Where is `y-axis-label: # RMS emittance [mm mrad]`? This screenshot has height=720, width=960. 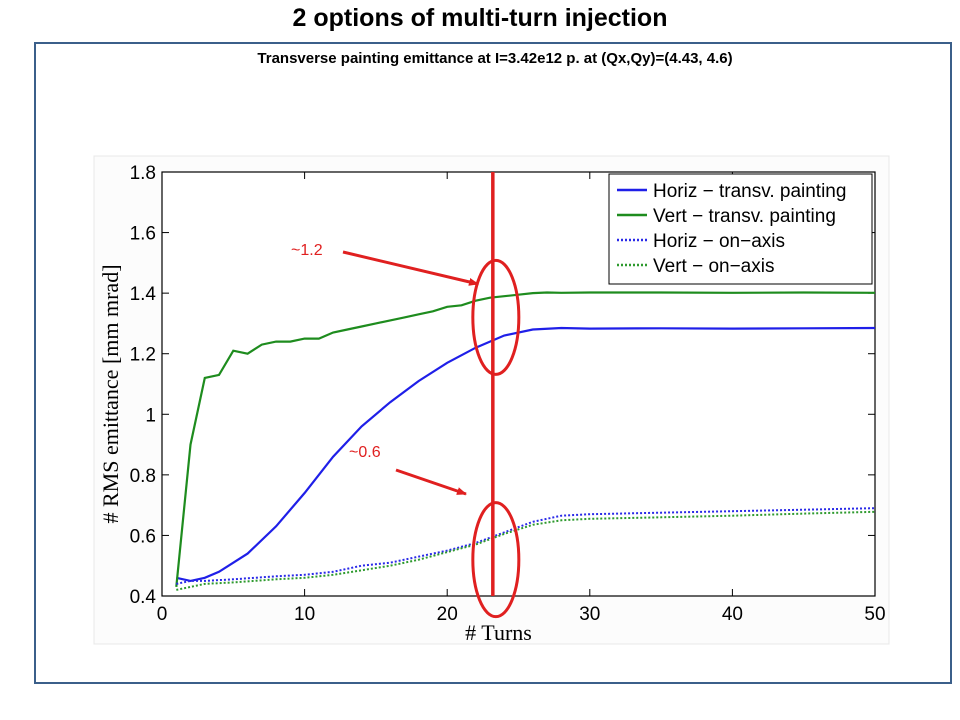 y-axis-label: # RMS emittance [mm mrad] is located at coordinates (110, 393).